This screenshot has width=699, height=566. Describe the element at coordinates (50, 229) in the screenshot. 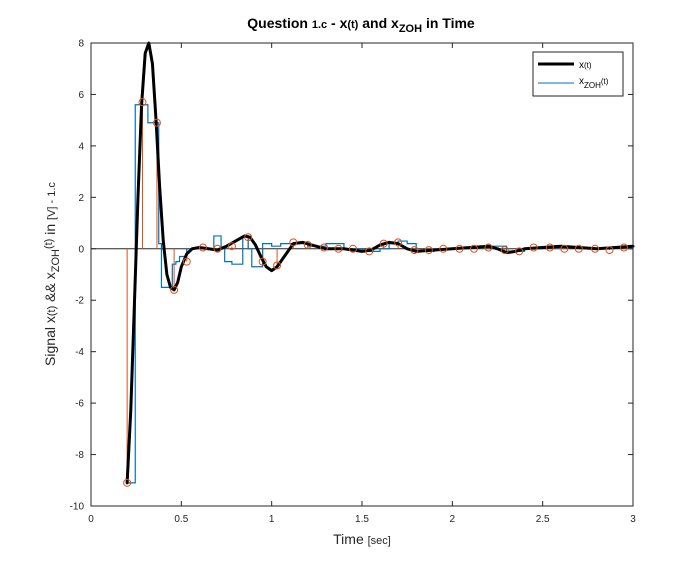

I see `ylabel-part4: in` at that location.